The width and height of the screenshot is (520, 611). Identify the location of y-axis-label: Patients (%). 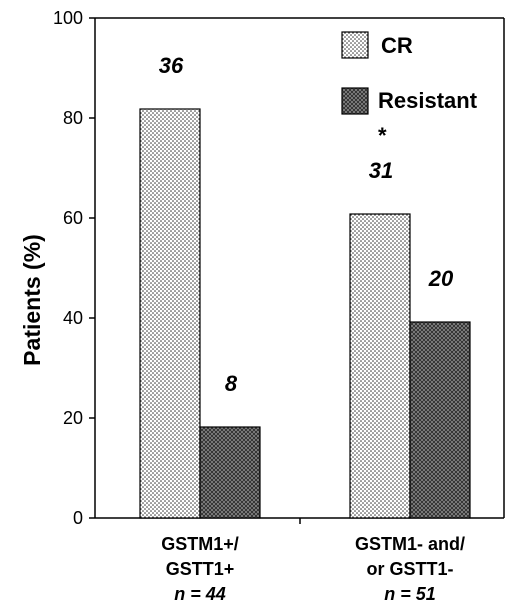
(32, 300).